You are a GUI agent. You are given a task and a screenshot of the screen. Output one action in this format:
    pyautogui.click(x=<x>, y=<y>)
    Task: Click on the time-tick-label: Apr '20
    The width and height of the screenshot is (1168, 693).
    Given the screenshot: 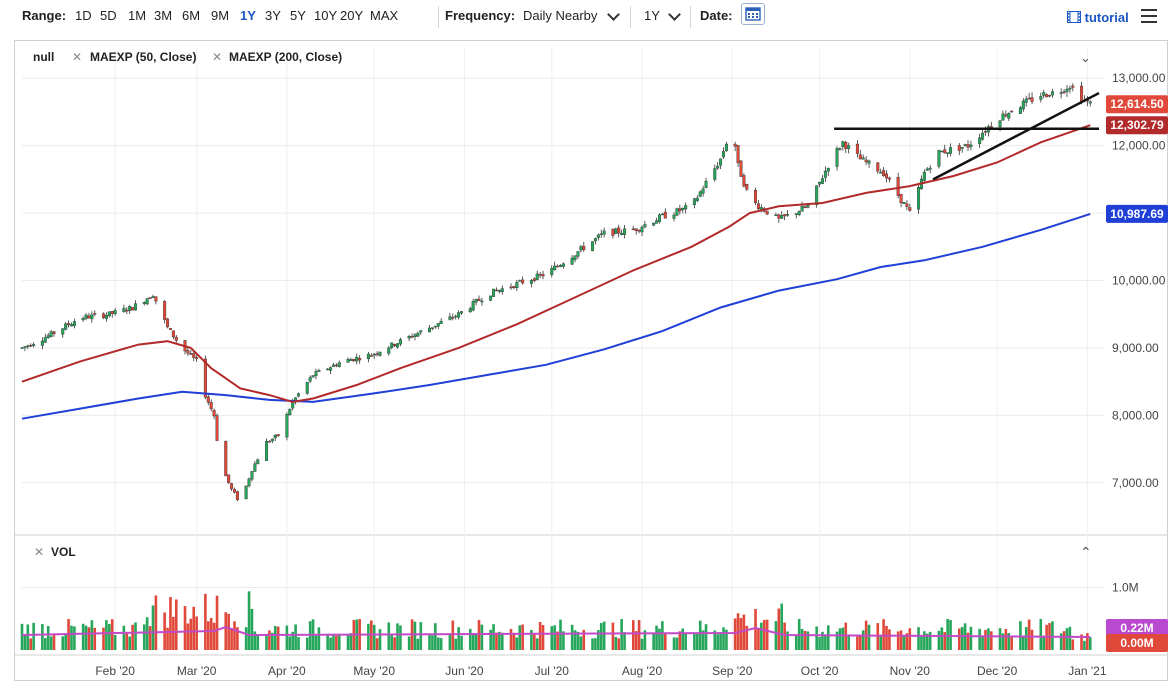 What is the action you would take?
    pyautogui.click(x=287, y=671)
    